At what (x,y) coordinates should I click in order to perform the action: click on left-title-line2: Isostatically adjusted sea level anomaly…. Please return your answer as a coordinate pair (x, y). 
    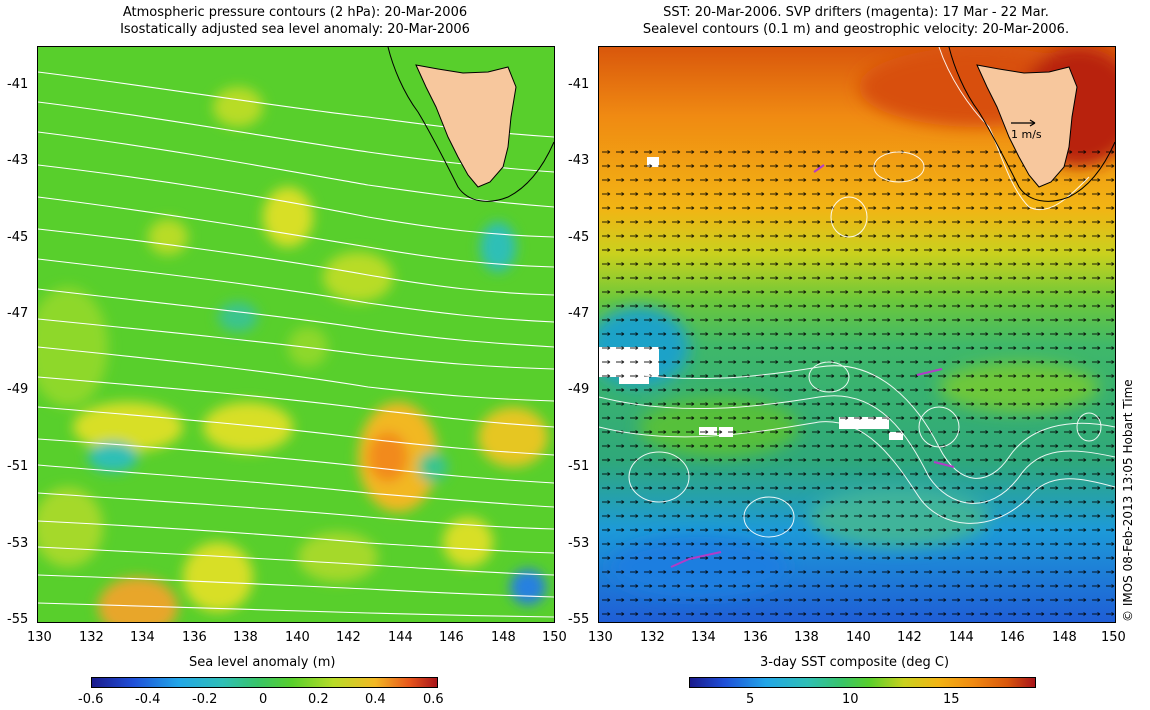
    Looking at the image, I should click on (295, 29).